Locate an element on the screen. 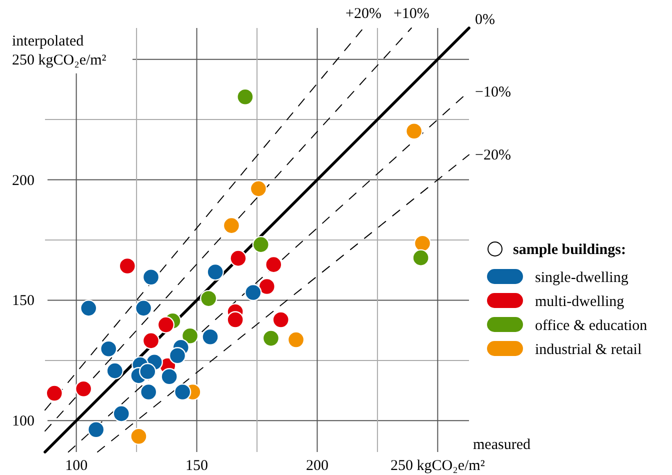  legend-title: sample buildings: is located at coordinates (569, 250).